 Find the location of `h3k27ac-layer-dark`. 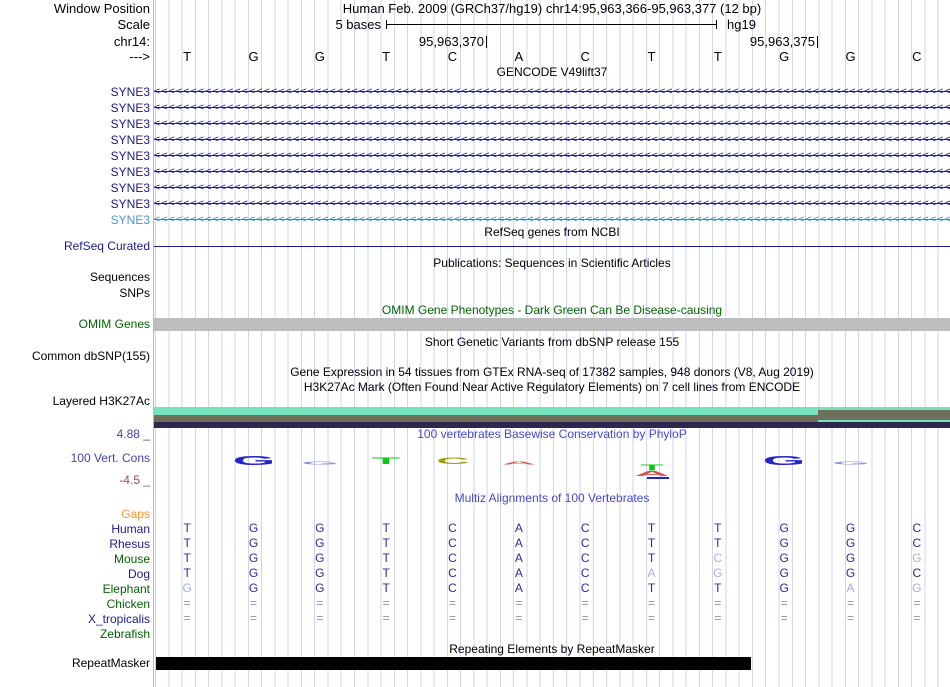

h3k27ac-layer-dark is located at coordinates (552, 425).